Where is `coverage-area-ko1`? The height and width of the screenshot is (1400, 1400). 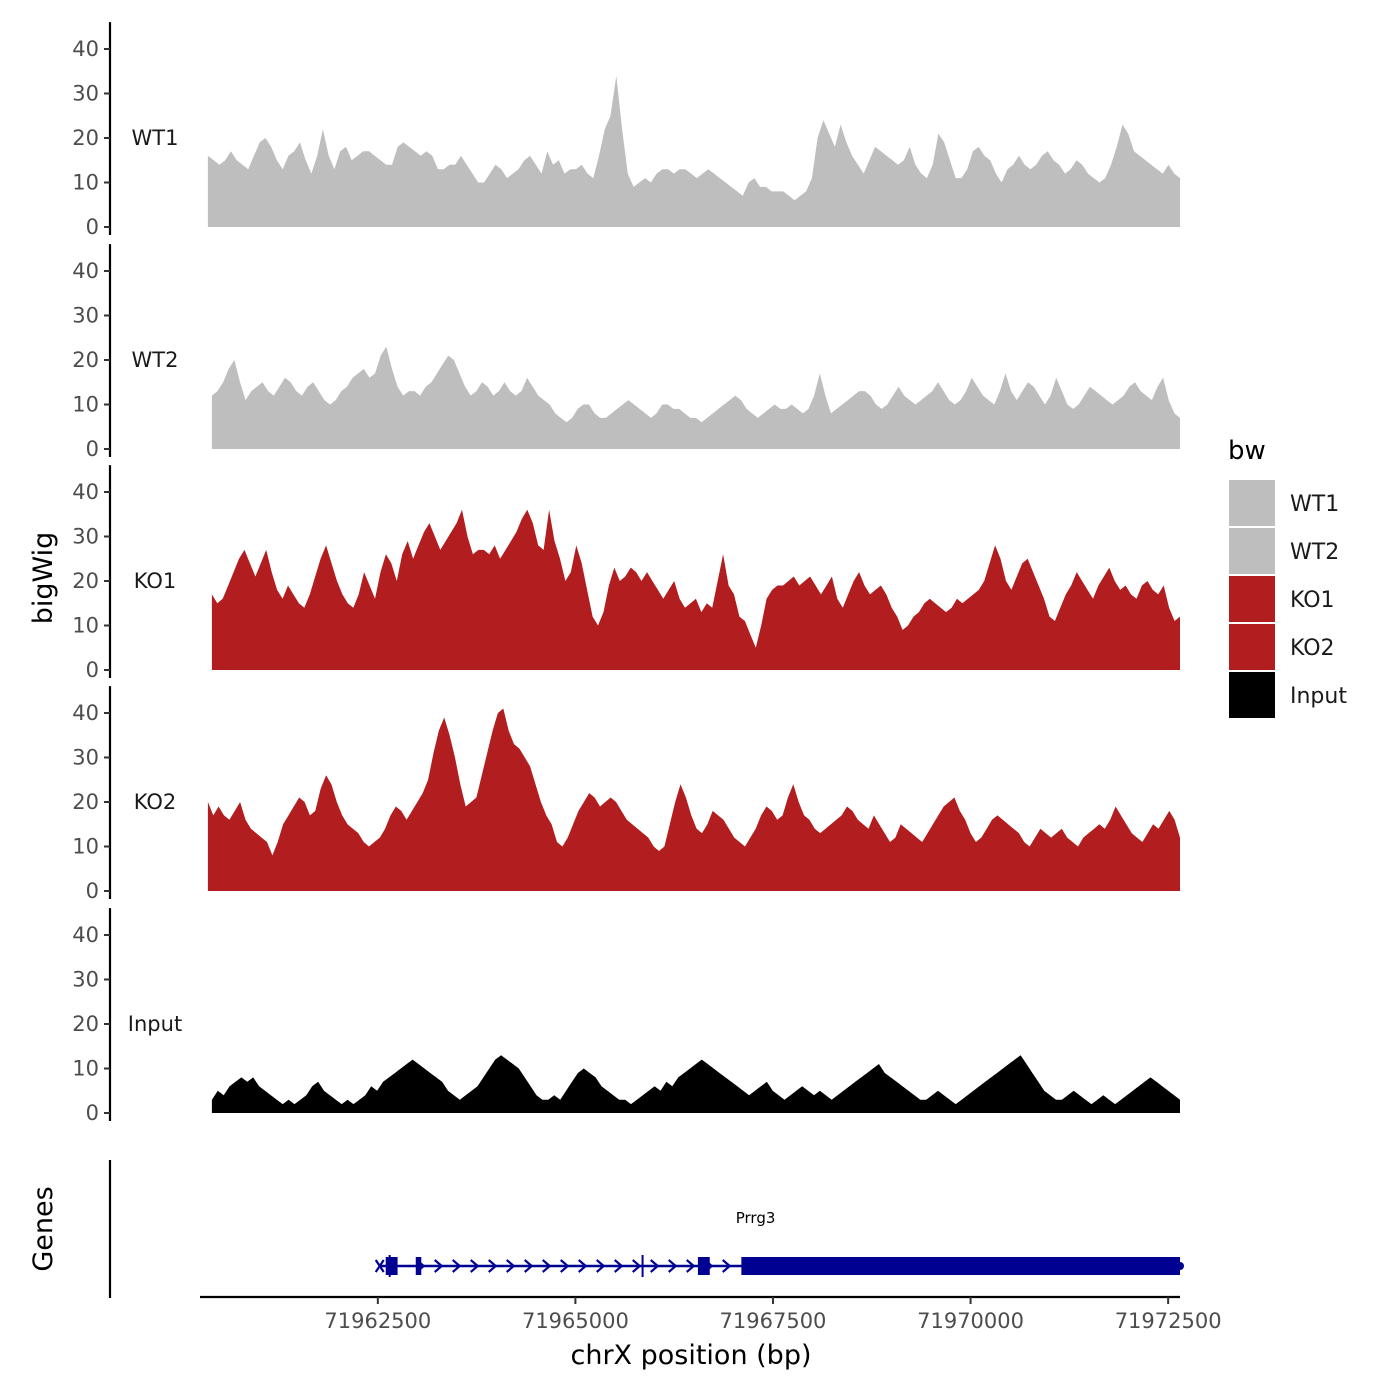
coverage-area-ko1 is located at coordinates (695, 589).